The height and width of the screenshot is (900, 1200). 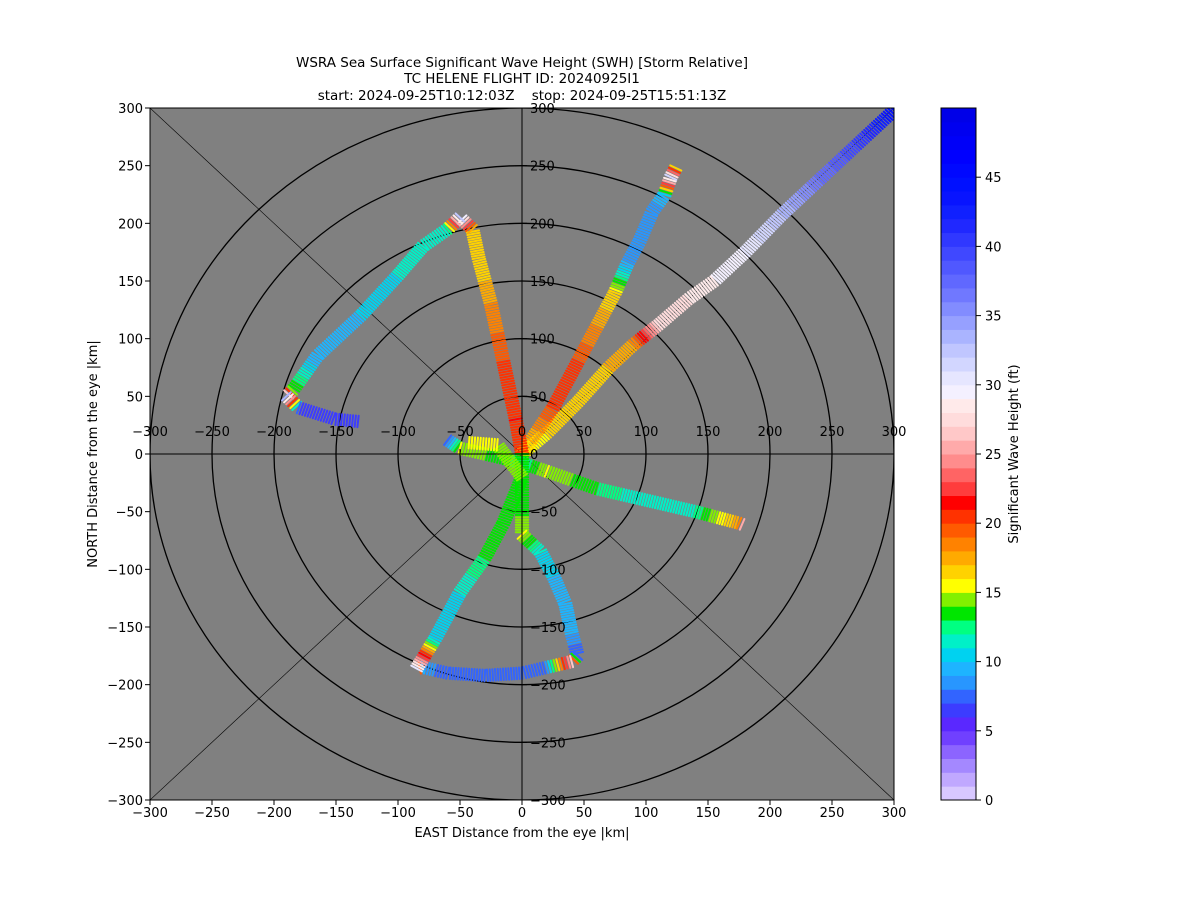 What do you see at coordinates (993, 178) in the screenshot?
I see `colorbar-tick-label: 45` at bounding box center [993, 178].